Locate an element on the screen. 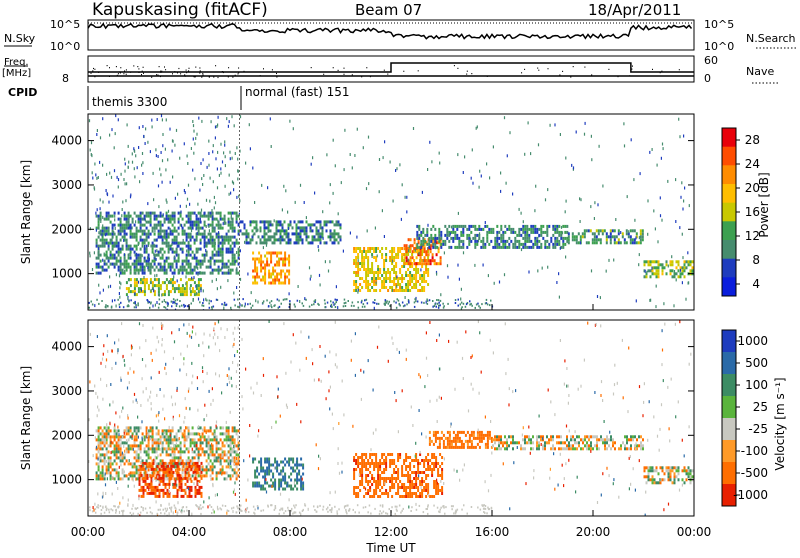 The image size is (800, 558). nsky-trace is located at coordinates (391, 31).